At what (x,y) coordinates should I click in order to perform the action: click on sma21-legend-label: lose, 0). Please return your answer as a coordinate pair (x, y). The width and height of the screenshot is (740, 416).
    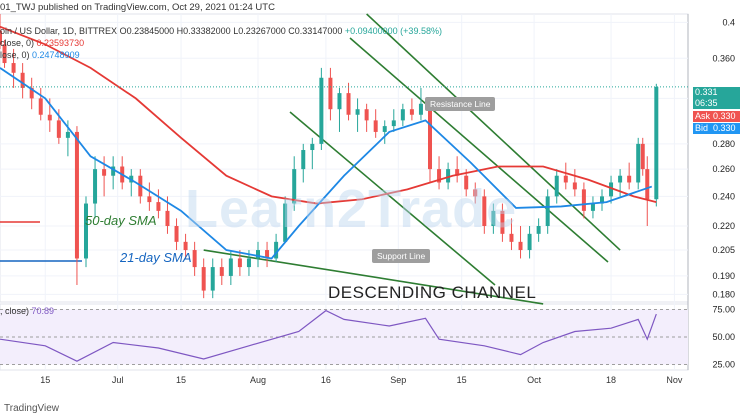
    Looking at the image, I should click on (15, 55).